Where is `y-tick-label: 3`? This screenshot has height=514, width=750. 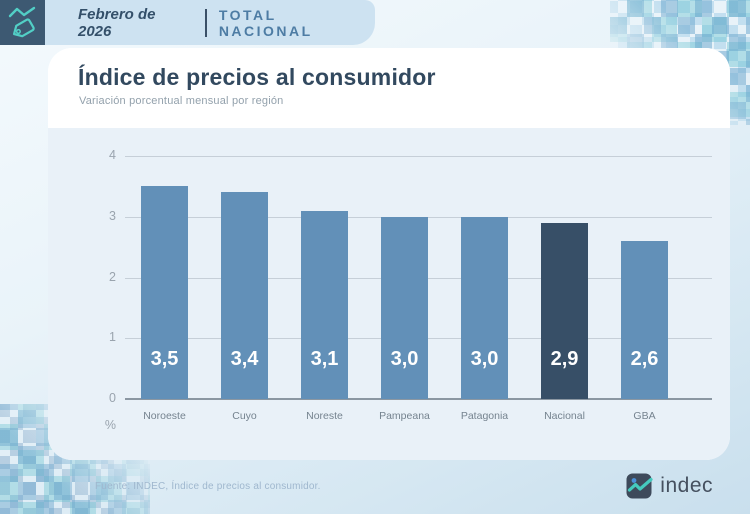 y-tick-label: 3 is located at coordinates (112, 215).